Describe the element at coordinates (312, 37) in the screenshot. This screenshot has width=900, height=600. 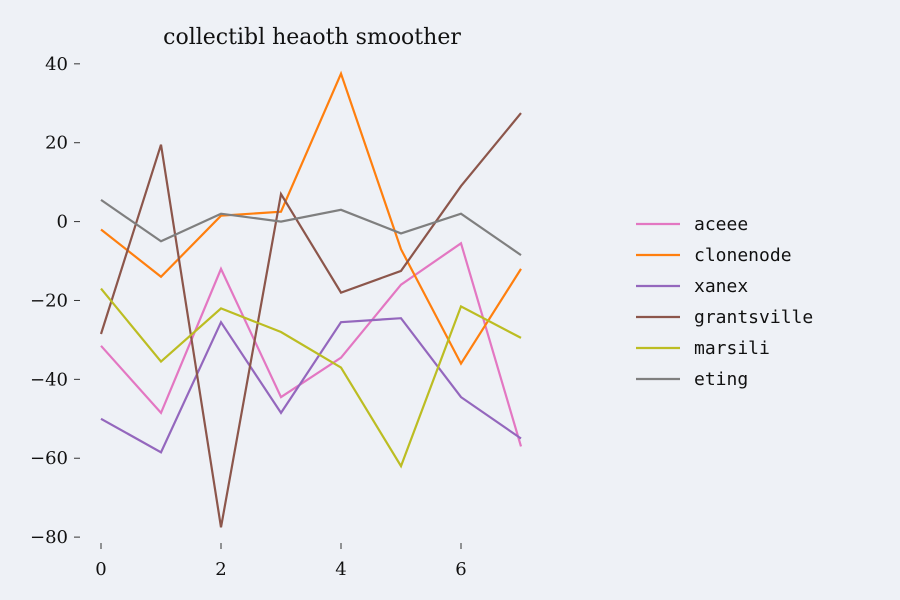
I see `chart-title: collectibl heaoth smoother` at that location.